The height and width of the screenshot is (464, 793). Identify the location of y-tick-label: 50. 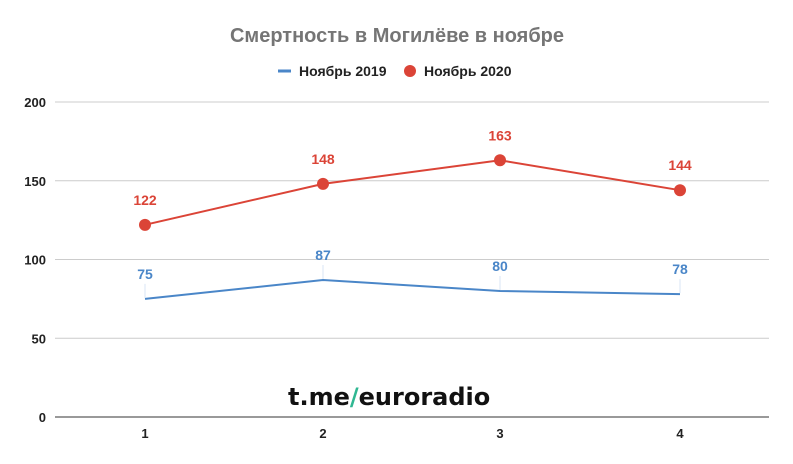
(39, 338).